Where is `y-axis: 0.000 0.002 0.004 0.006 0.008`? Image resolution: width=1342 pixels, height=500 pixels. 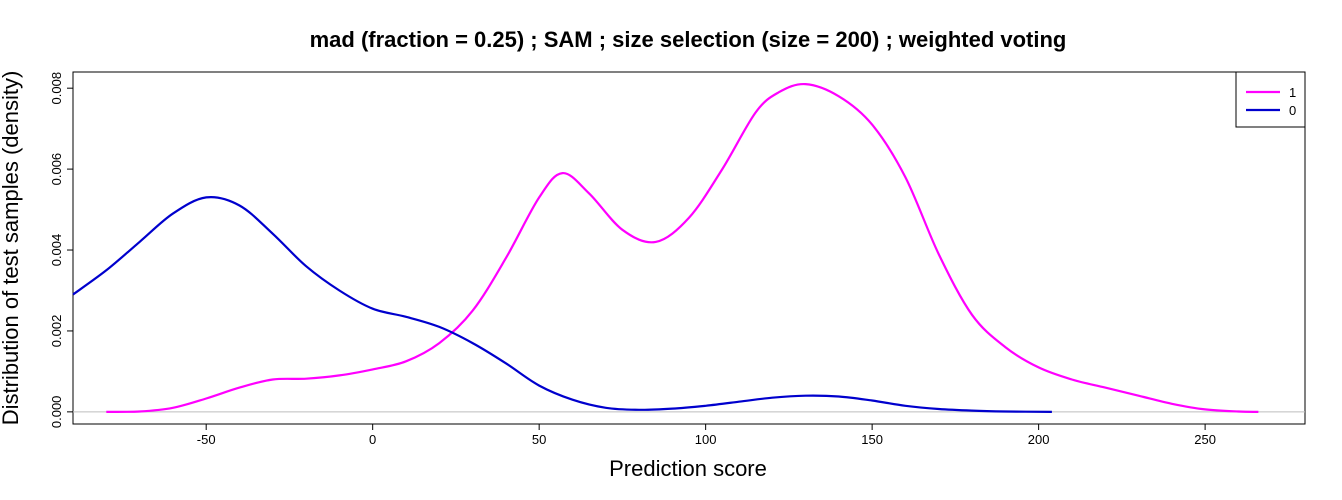 y-axis: 0.000 0.002 0.004 0.006 0.008 is located at coordinates (61, 250).